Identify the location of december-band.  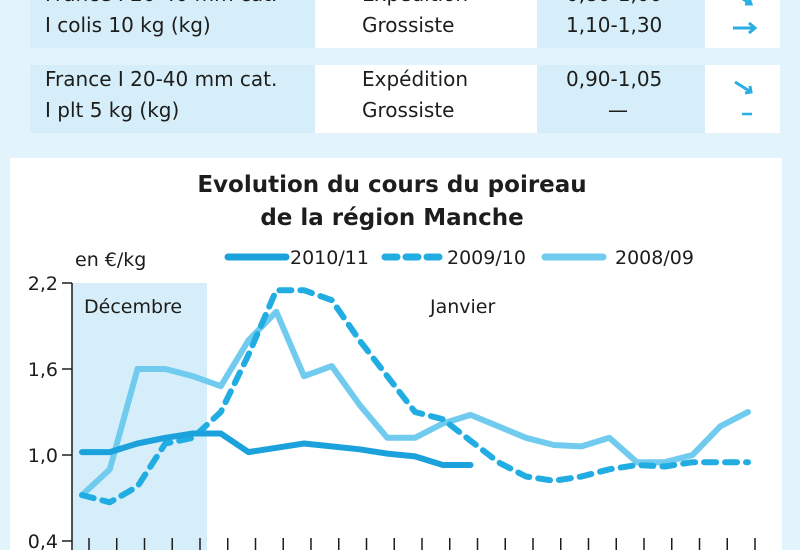
(139, 416).